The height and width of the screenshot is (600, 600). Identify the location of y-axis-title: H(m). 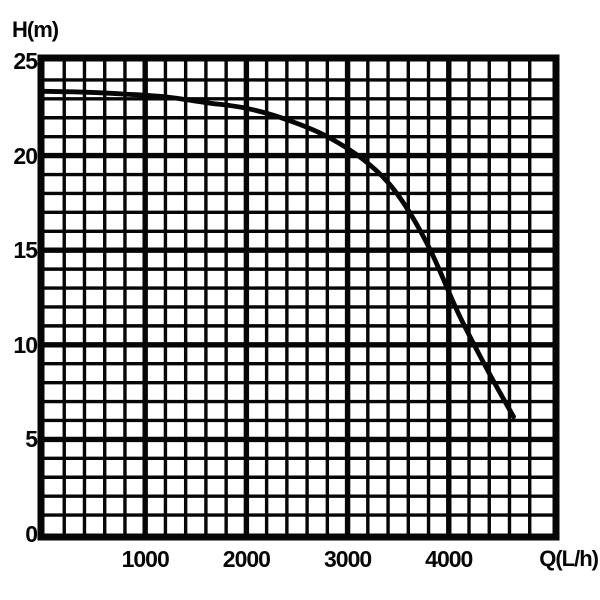
(35, 29).